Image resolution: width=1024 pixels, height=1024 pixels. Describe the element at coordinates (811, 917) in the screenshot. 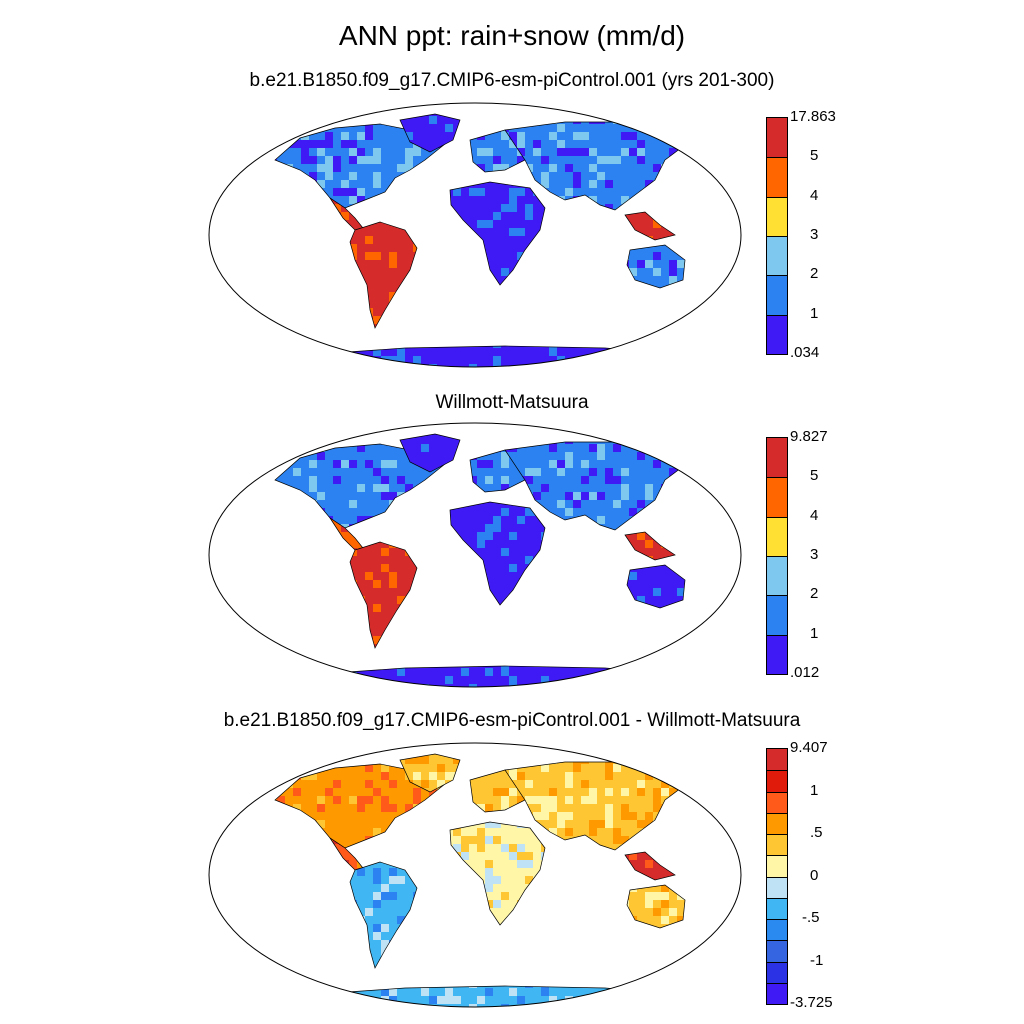

I see `colorbar-label: -.5` at that location.